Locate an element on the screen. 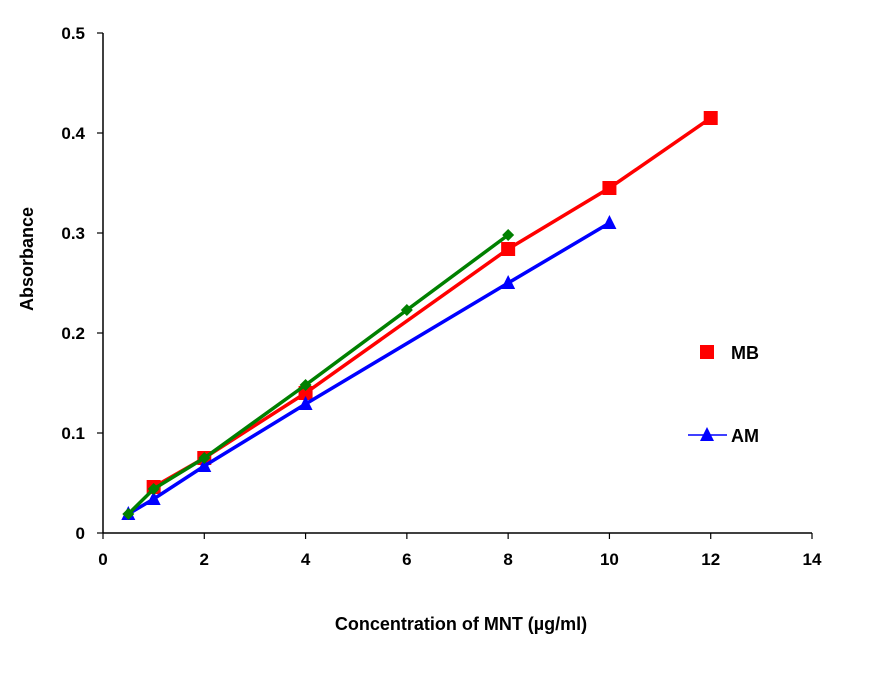  legend-marker-mb is located at coordinates (707, 352).